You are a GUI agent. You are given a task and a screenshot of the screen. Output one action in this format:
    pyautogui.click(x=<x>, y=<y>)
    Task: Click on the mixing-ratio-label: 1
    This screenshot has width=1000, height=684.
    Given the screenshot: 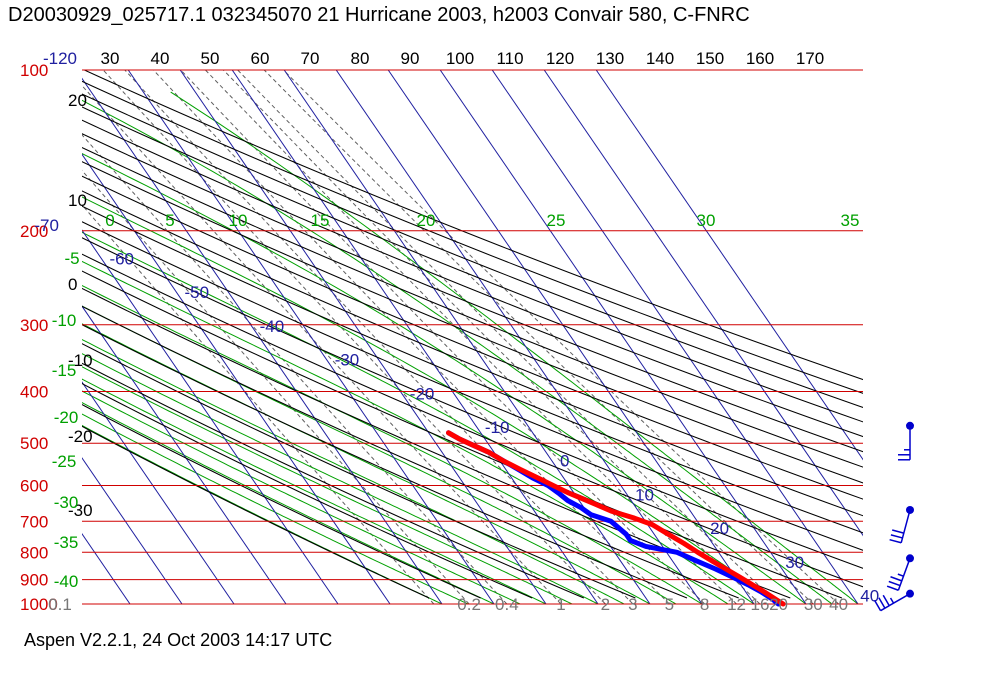 What is the action you would take?
    pyautogui.click(x=560, y=604)
    